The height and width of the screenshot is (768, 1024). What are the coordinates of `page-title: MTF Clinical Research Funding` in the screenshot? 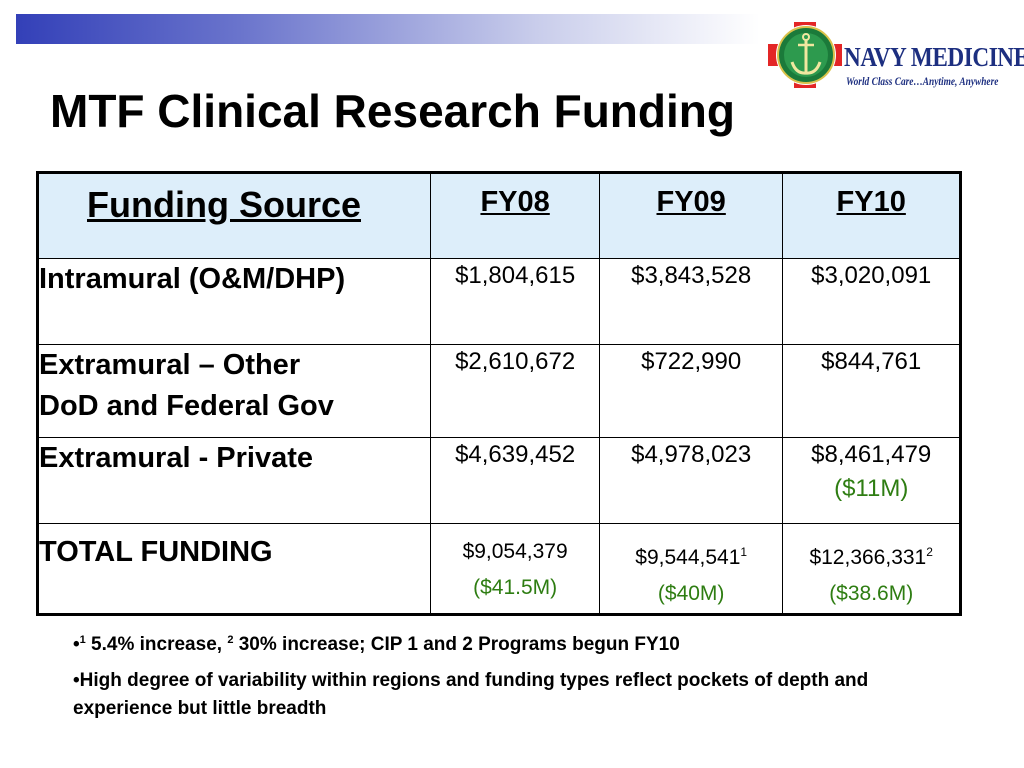 It's located at (392, 111).